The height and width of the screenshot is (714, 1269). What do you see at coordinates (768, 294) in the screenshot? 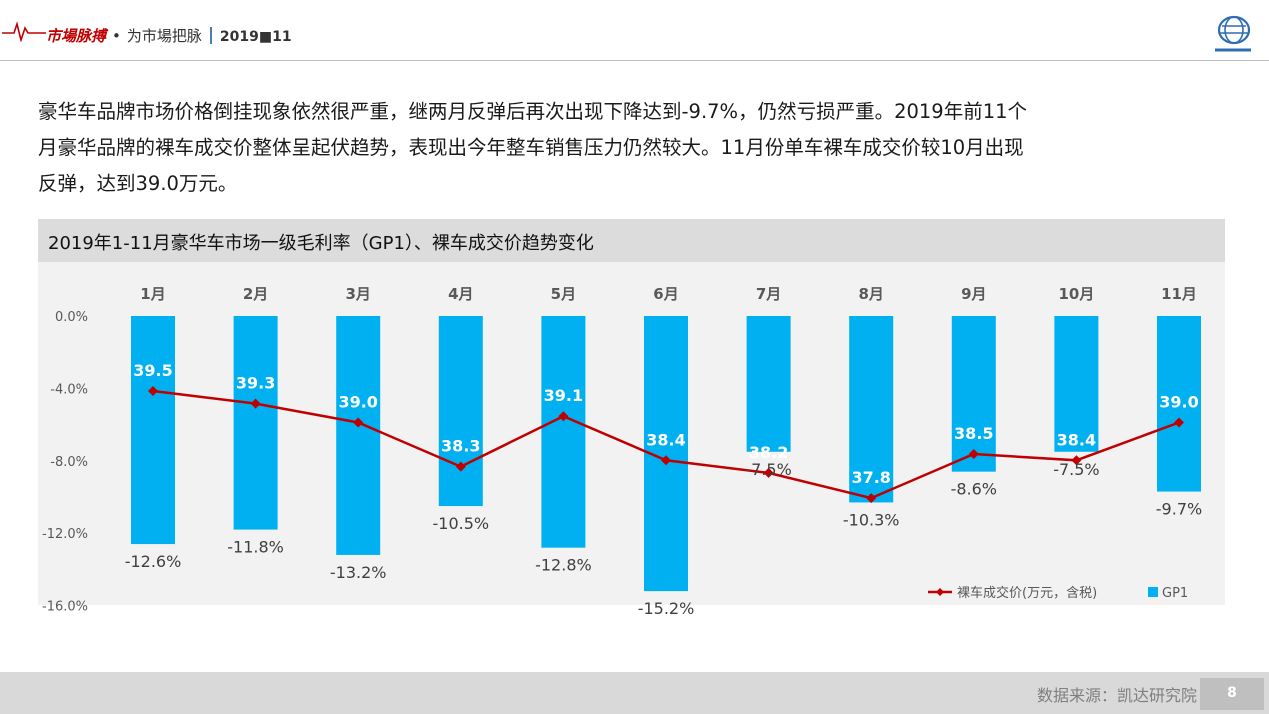
I see `category-label: 7月` at bounding box center [768, 294].